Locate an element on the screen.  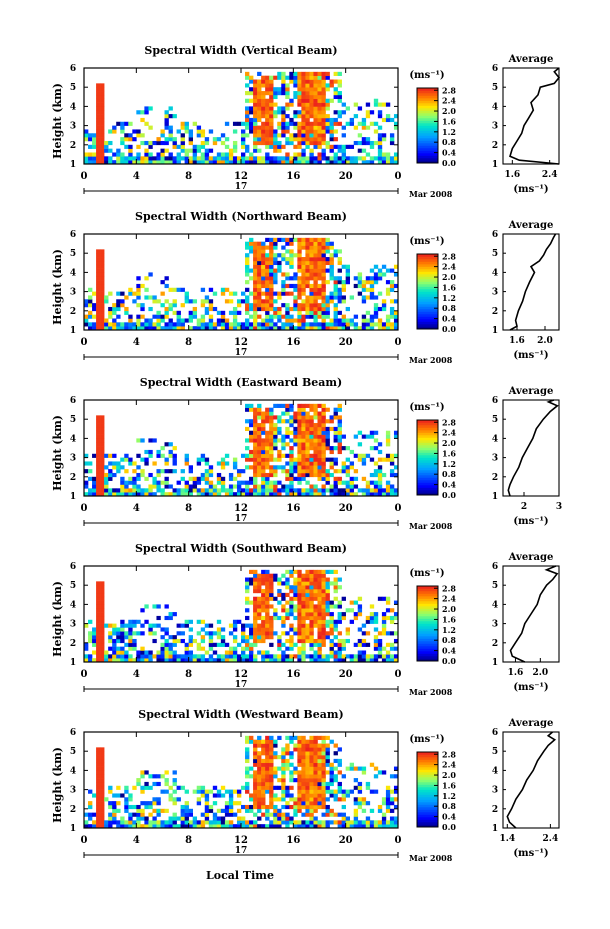
time-tick-label: 12 is located at coordinates (241, 176).